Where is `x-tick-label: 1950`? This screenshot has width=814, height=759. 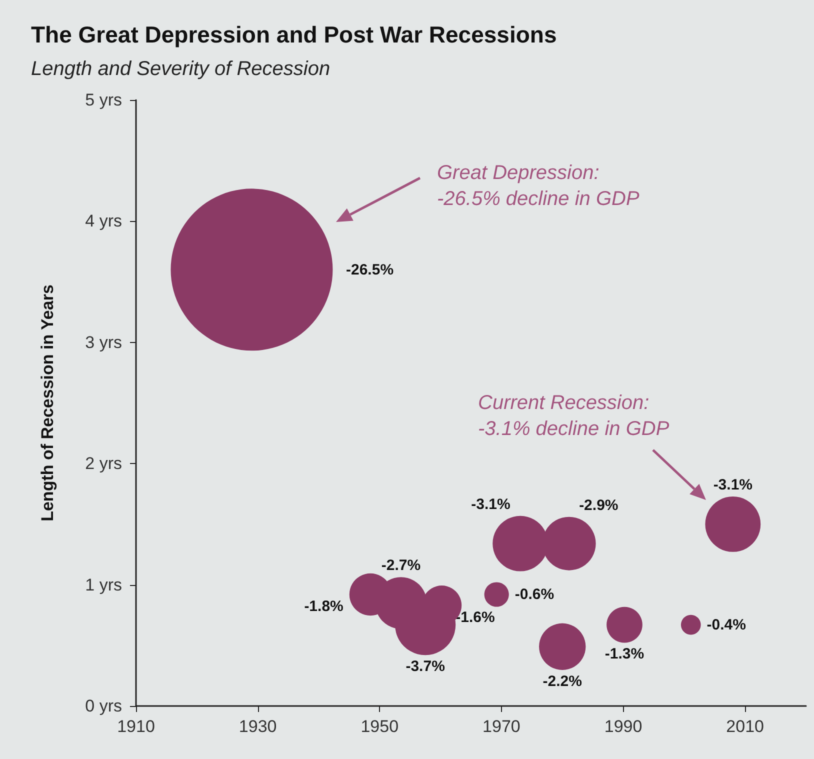
x-tick-label: 1950 is located at coordinates (379, 726).